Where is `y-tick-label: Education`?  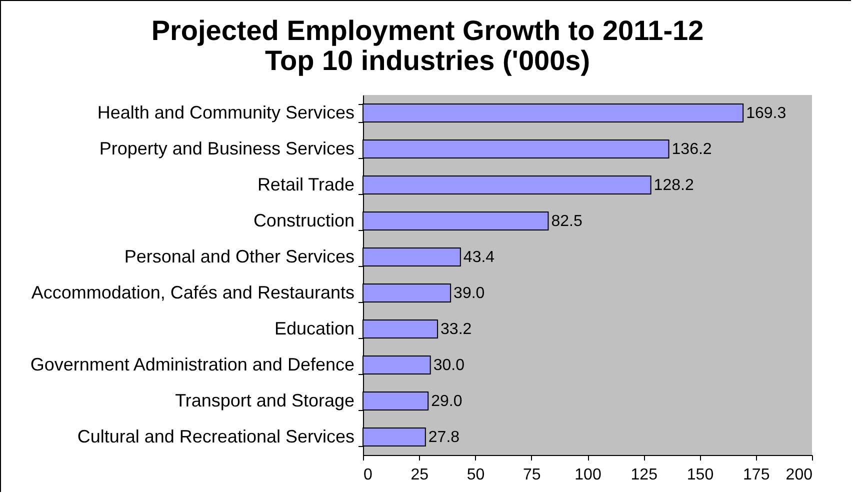
y-tick-label: Education is located at coordinates (314, 328).